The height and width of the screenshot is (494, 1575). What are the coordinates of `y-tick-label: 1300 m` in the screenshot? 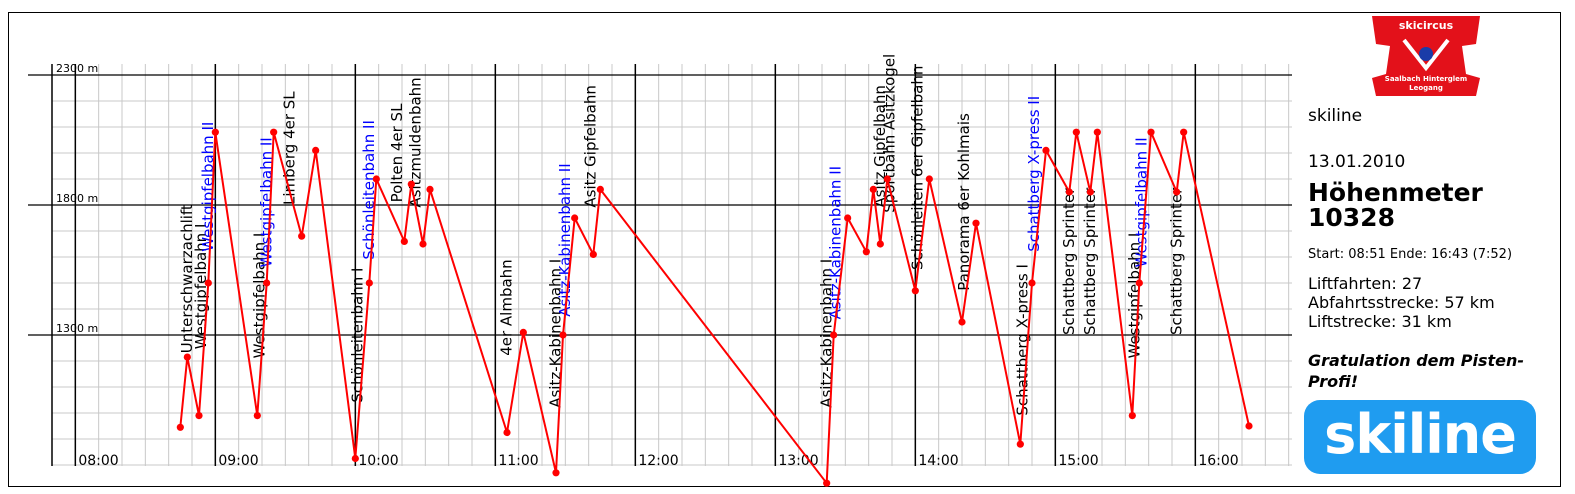 It's located at (77, 328).